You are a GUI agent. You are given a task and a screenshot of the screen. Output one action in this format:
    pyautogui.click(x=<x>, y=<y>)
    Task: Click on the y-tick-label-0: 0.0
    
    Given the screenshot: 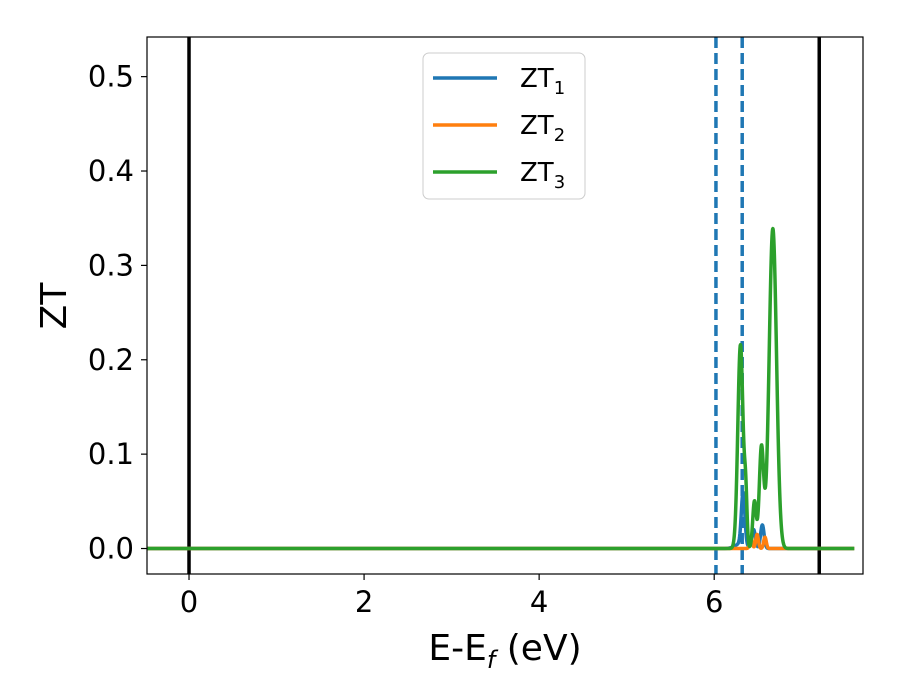 What is the action you would take?
    pyautogui.click(x=111, y=549)
    